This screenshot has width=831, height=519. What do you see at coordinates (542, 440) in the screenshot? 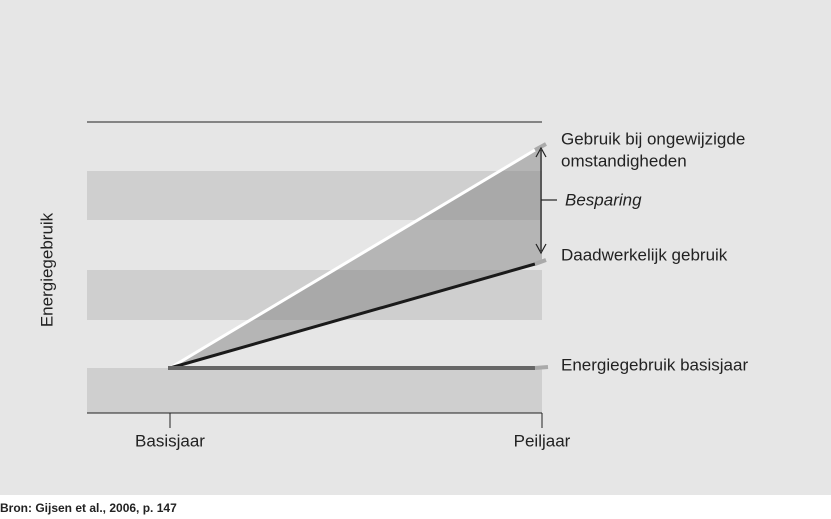
I see `x-label: Peiljaar` at bounding box center [542, 440].